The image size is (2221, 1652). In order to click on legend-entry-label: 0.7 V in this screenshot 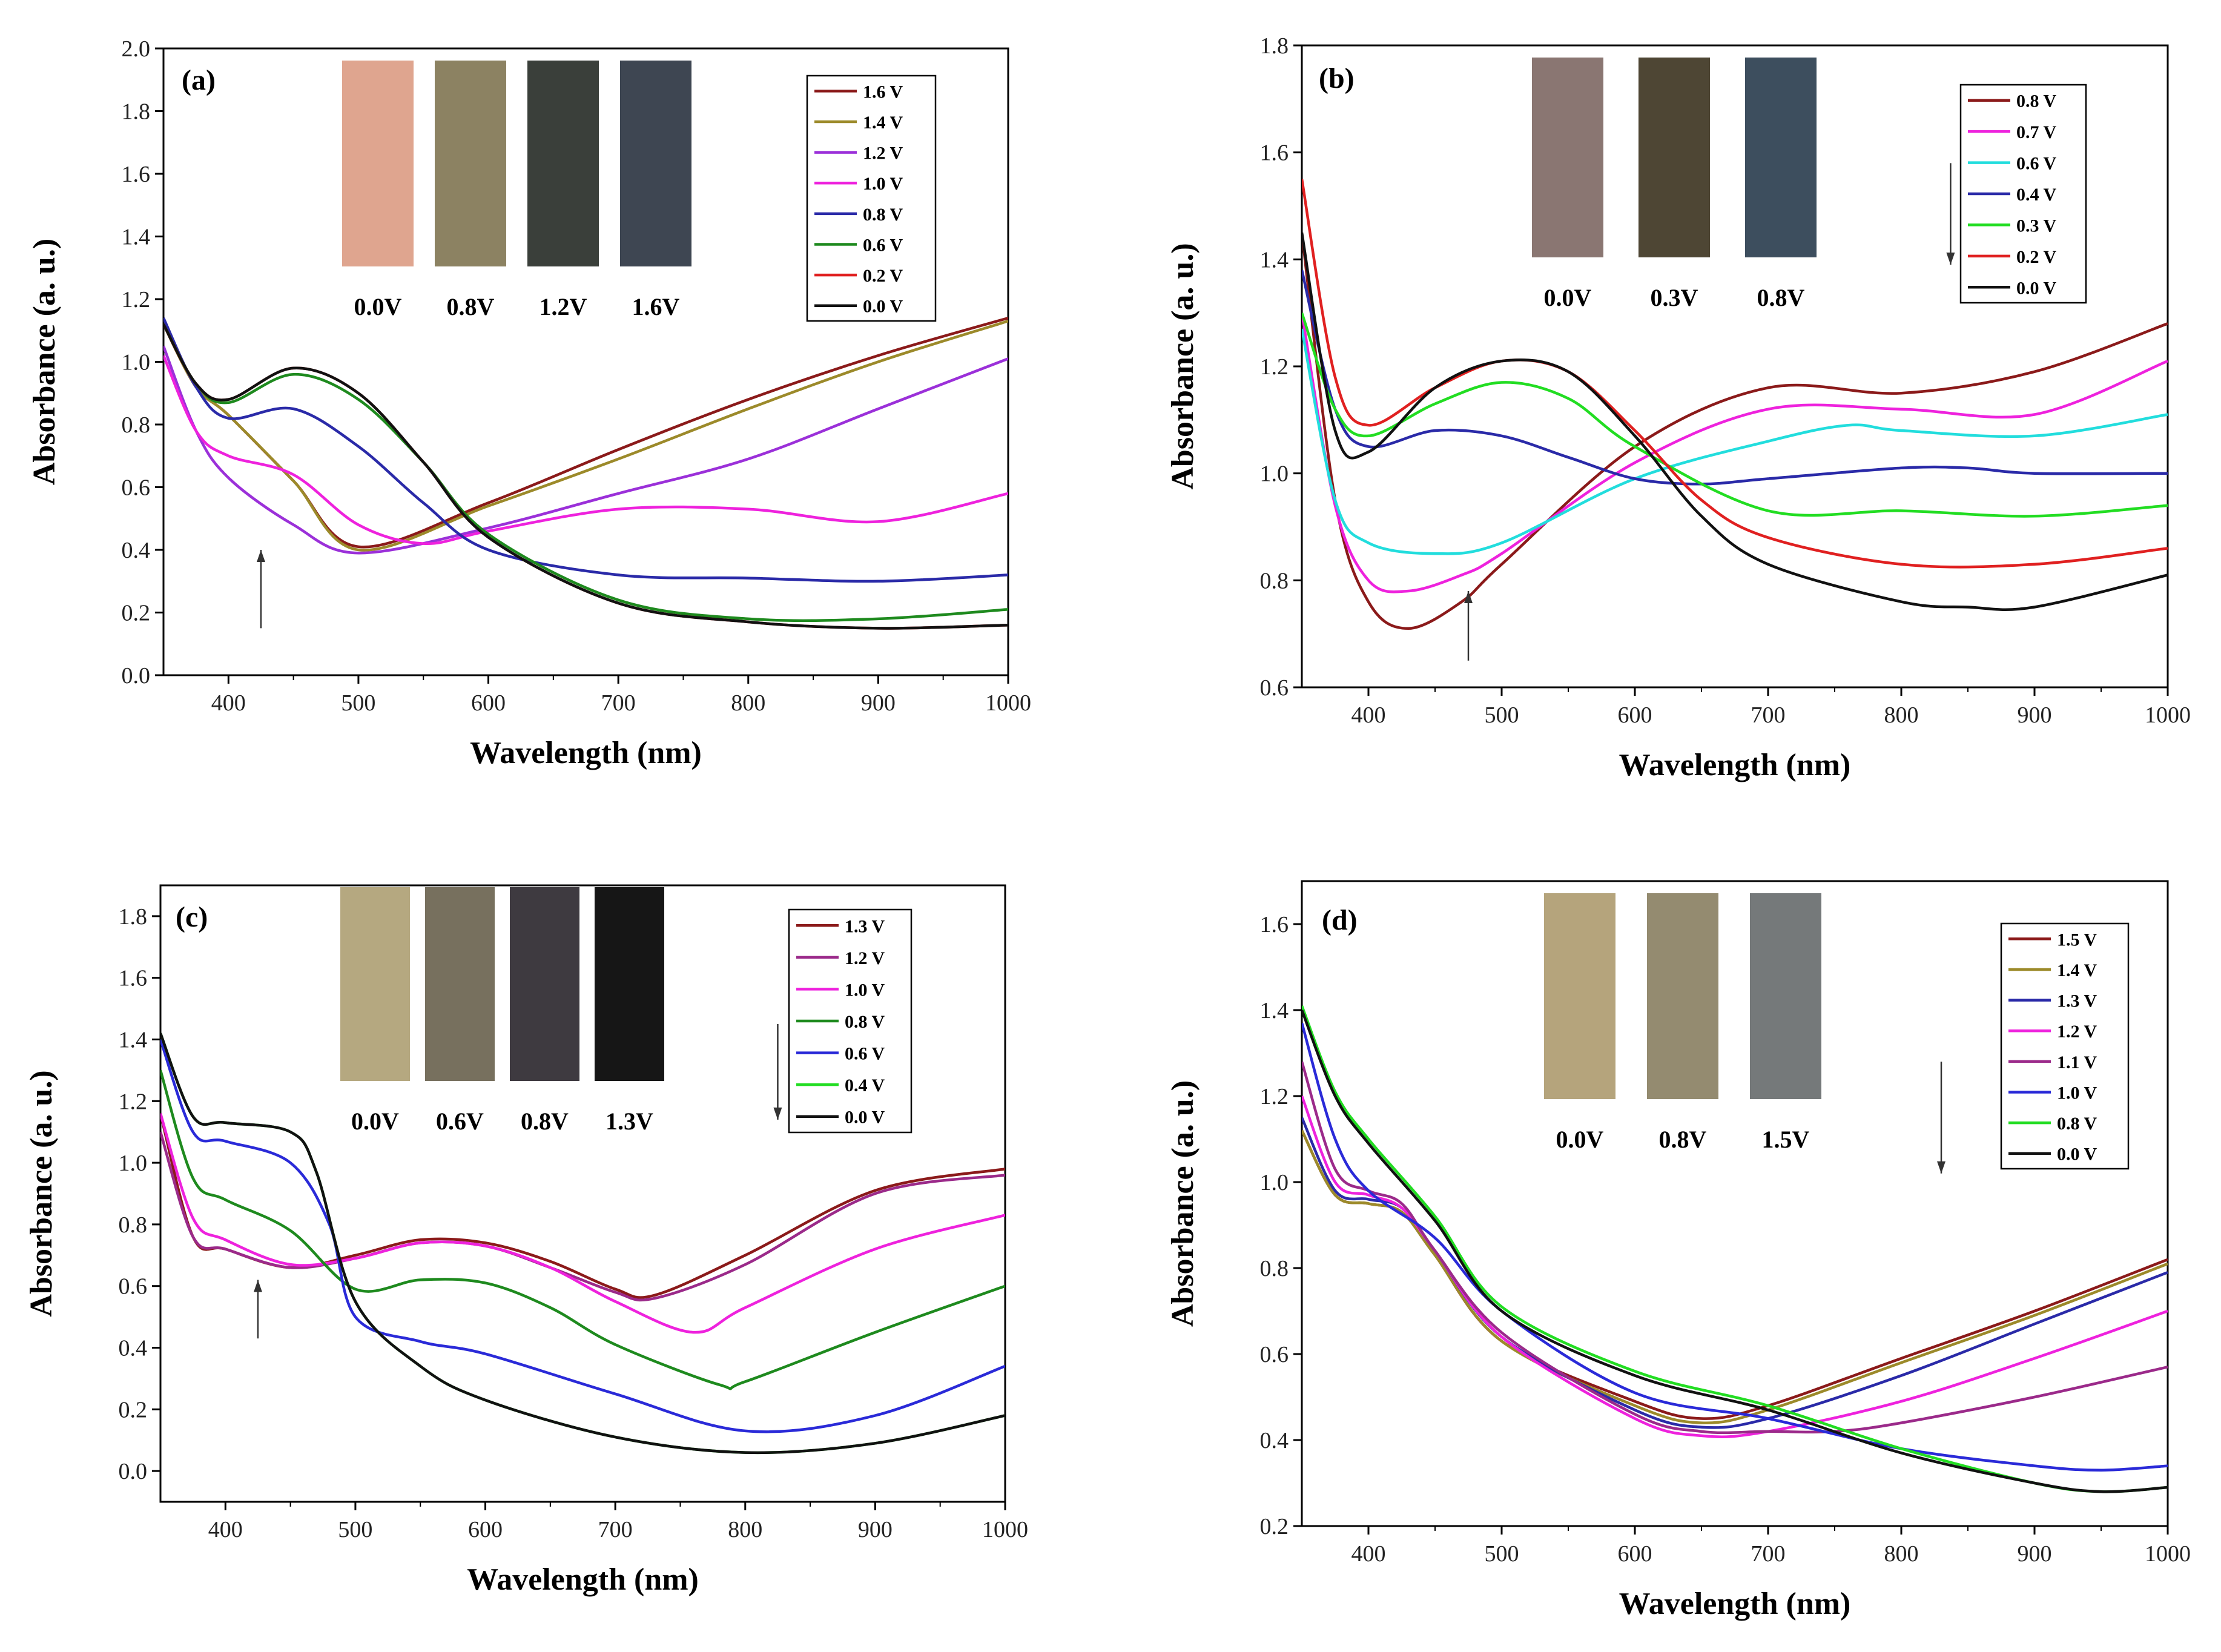, I will do `click(2036, 132)`.